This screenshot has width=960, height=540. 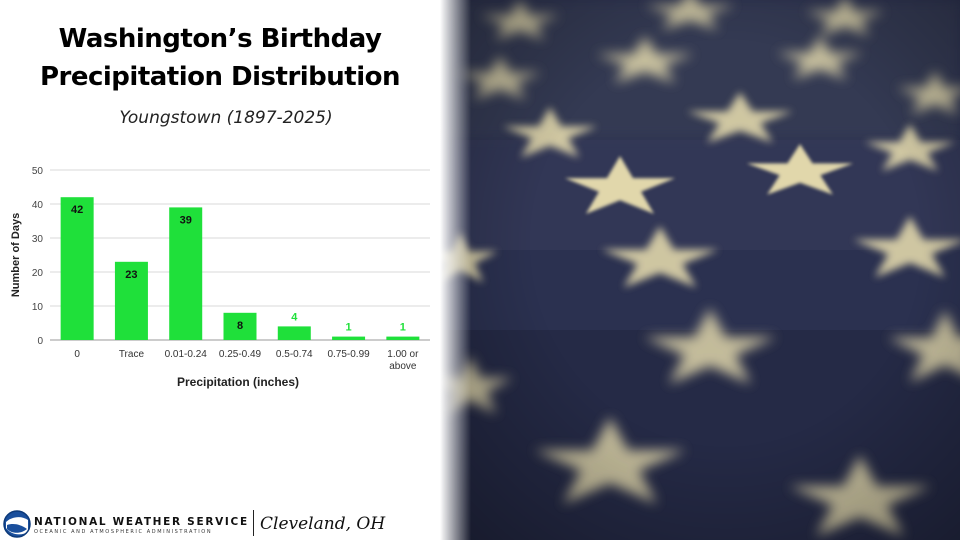 I want to click on y-tick-label: 30, so click(x=38, y=239).